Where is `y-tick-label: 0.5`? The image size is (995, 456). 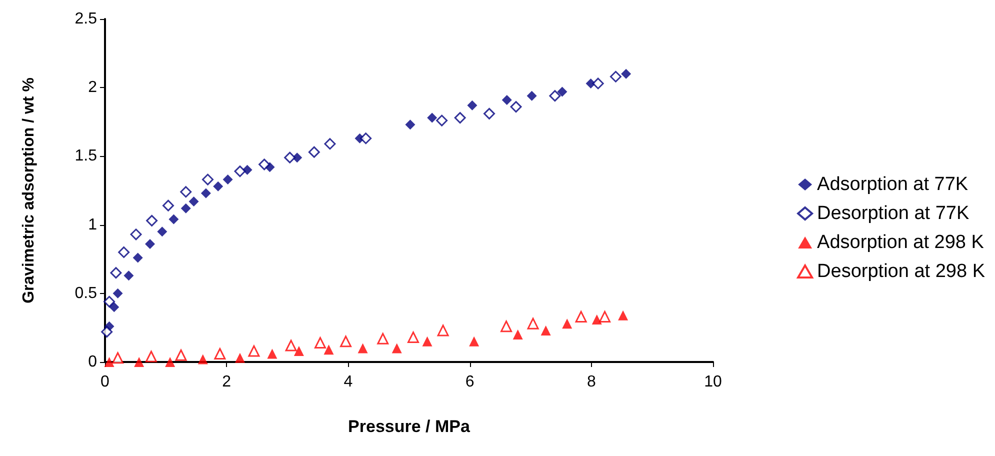
y-tick-label: 0.5 is located at coordinates (86, 293).